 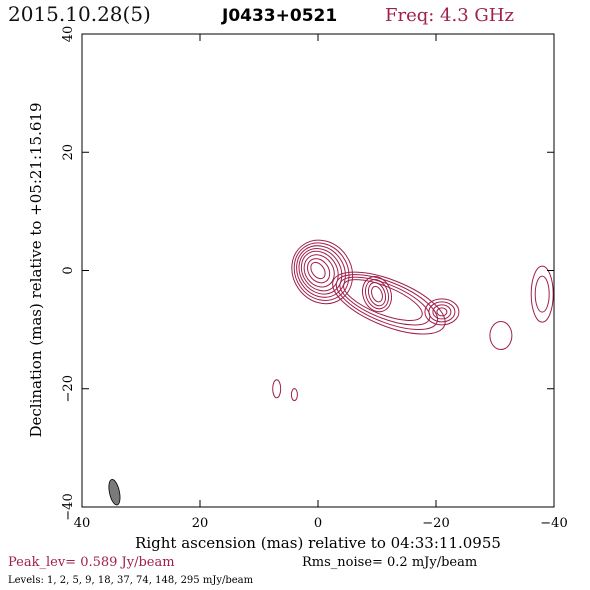 I want to click on contour-layer, so click(x=413, y=320).